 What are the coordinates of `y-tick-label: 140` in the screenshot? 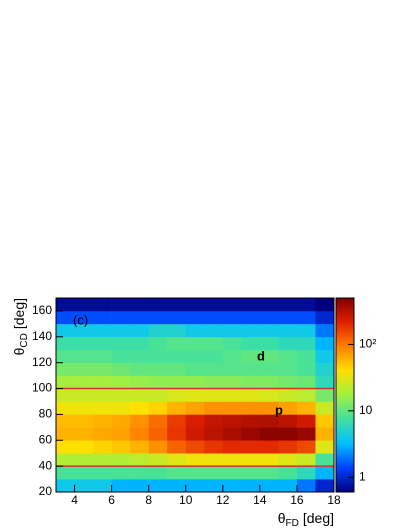 It's located at (42, 336).